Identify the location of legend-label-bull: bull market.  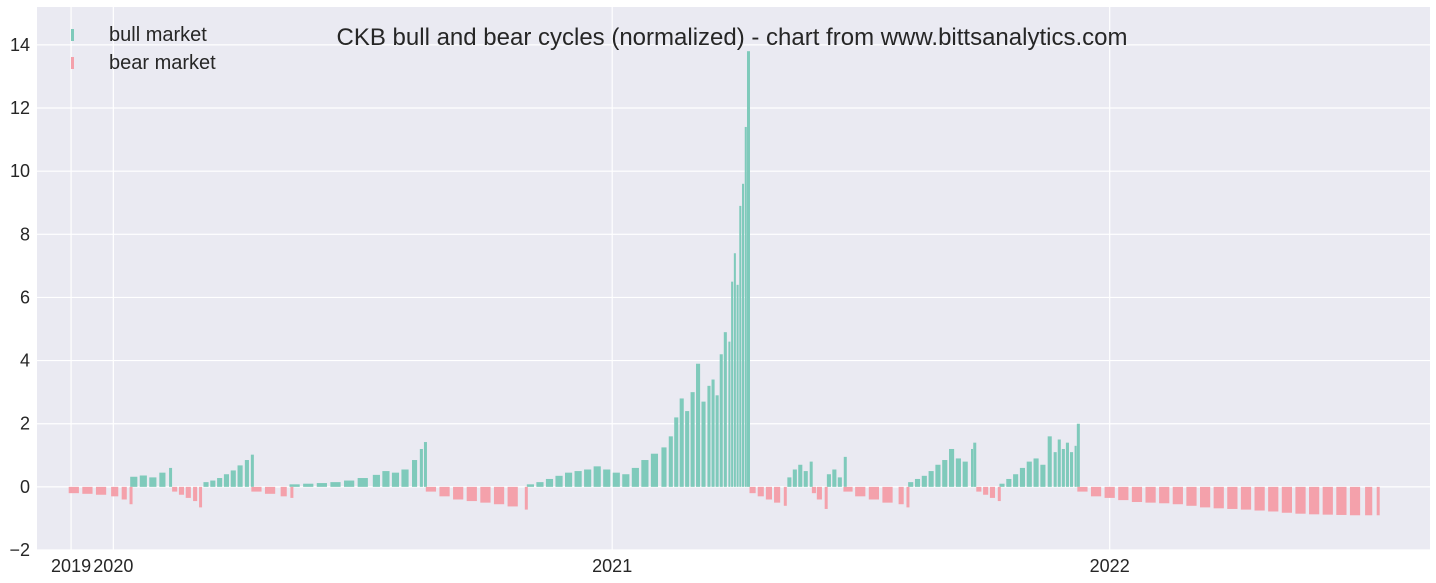
(158, 35).